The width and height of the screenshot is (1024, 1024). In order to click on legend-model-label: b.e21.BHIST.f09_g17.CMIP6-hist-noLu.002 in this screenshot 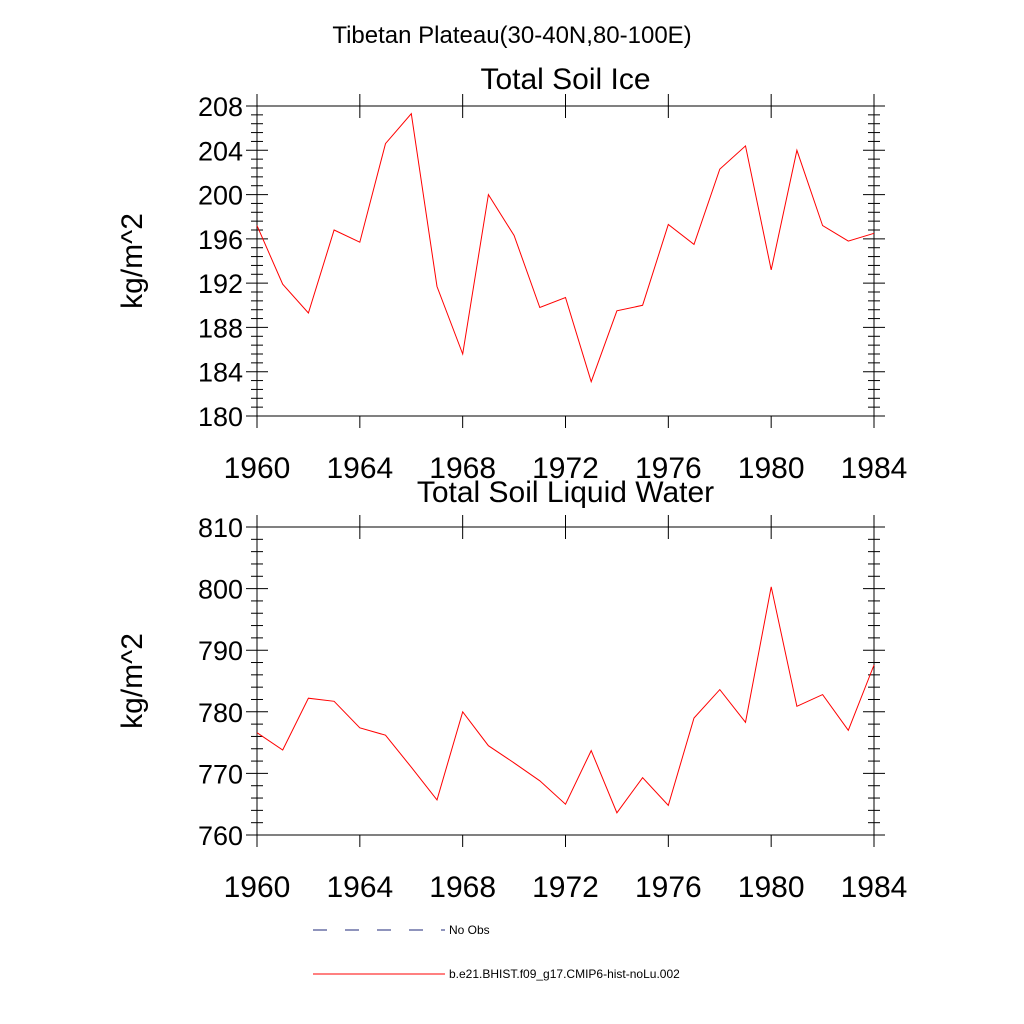, I will do `click(564, 974)`.